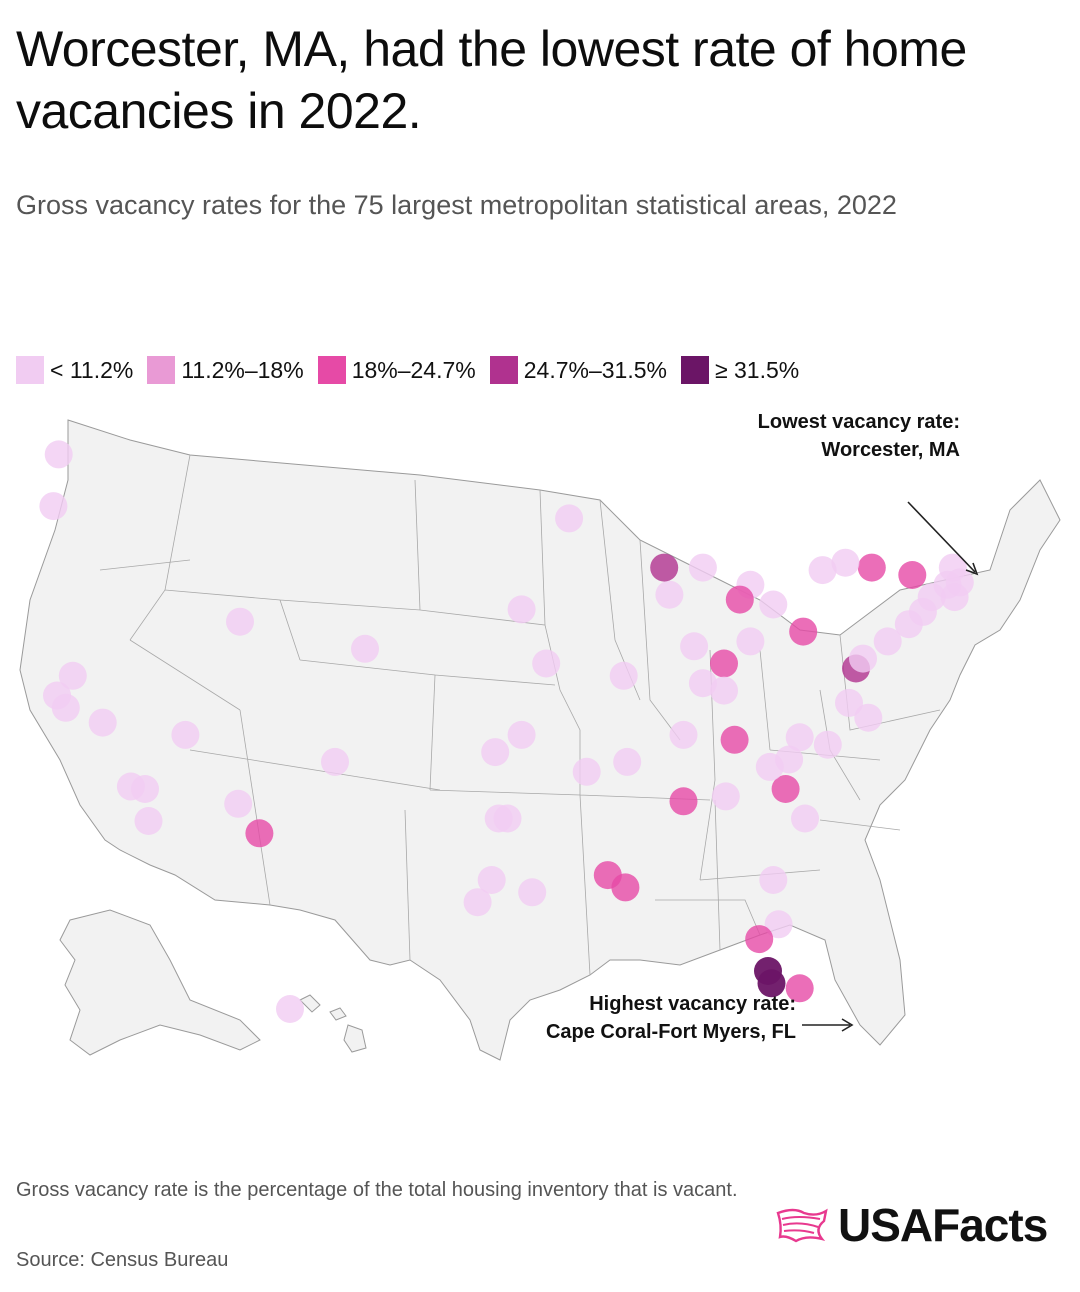  I want to click on hawaii-shape, so click(333, 1023).